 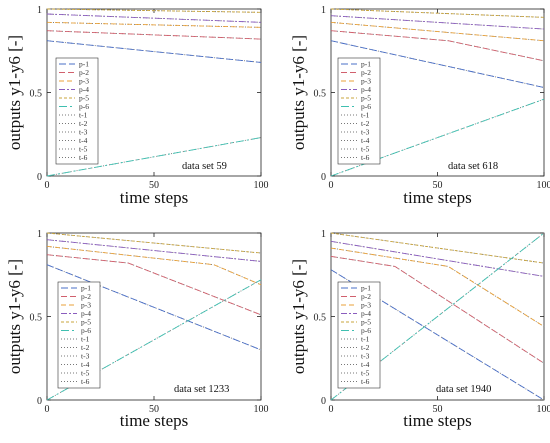 What do you see at coordinates (473, 166) in the screenshot?
I see `dataset-annotation: data set 618` at bounding box center [473, 166].